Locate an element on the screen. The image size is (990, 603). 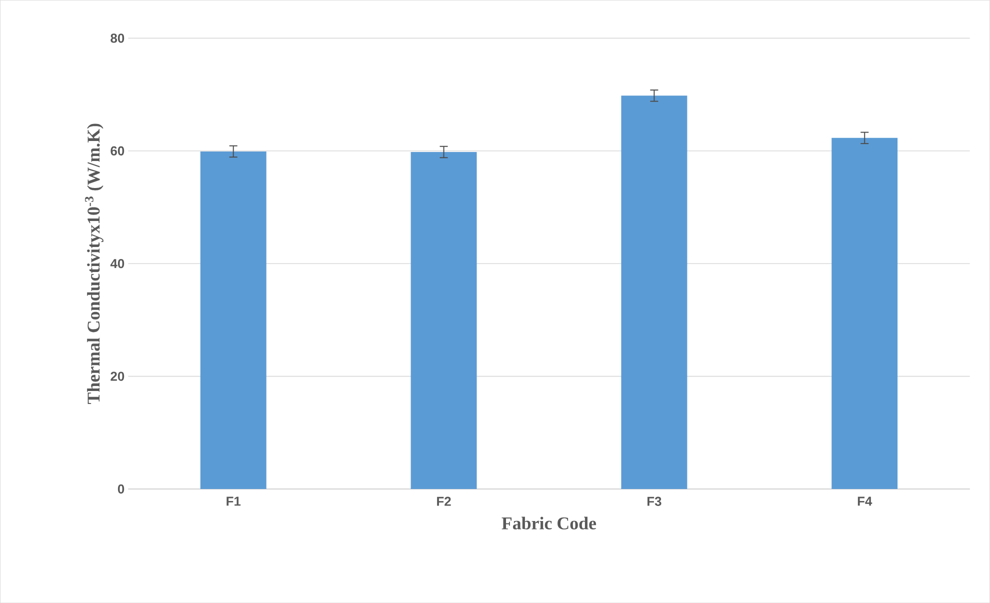
x-tick-label: F2 is located at coordinates (444, 501).